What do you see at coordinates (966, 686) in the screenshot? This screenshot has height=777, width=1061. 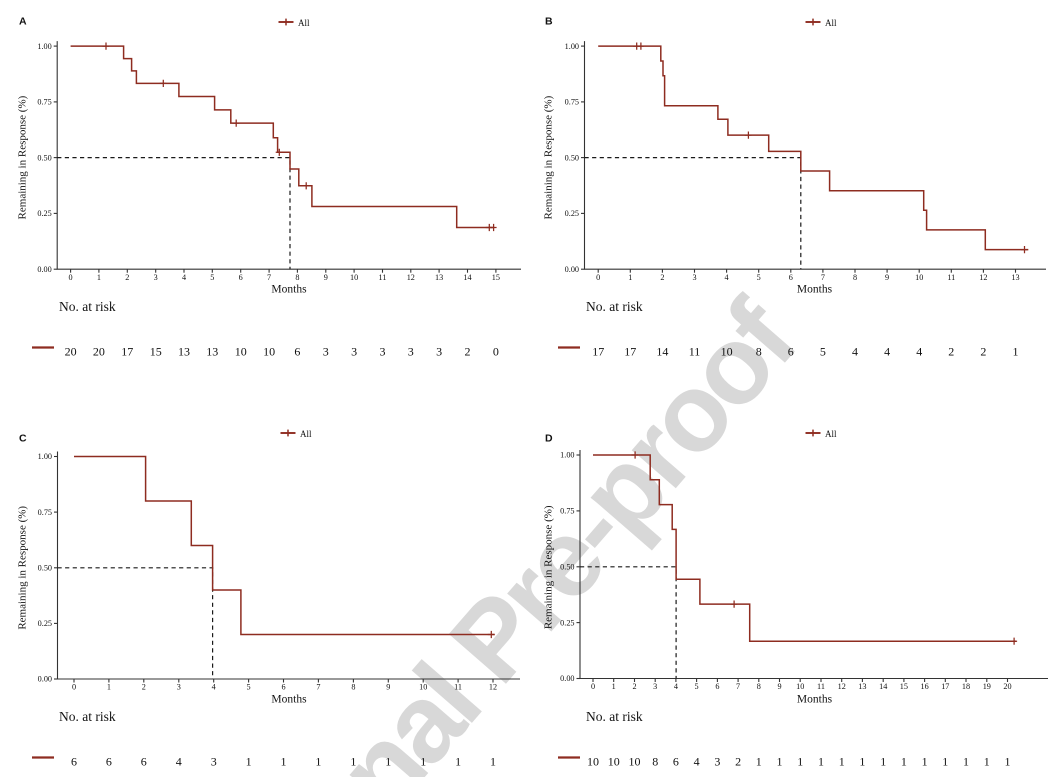 I see `svg-text: 18` at bounding box center [966, 686].